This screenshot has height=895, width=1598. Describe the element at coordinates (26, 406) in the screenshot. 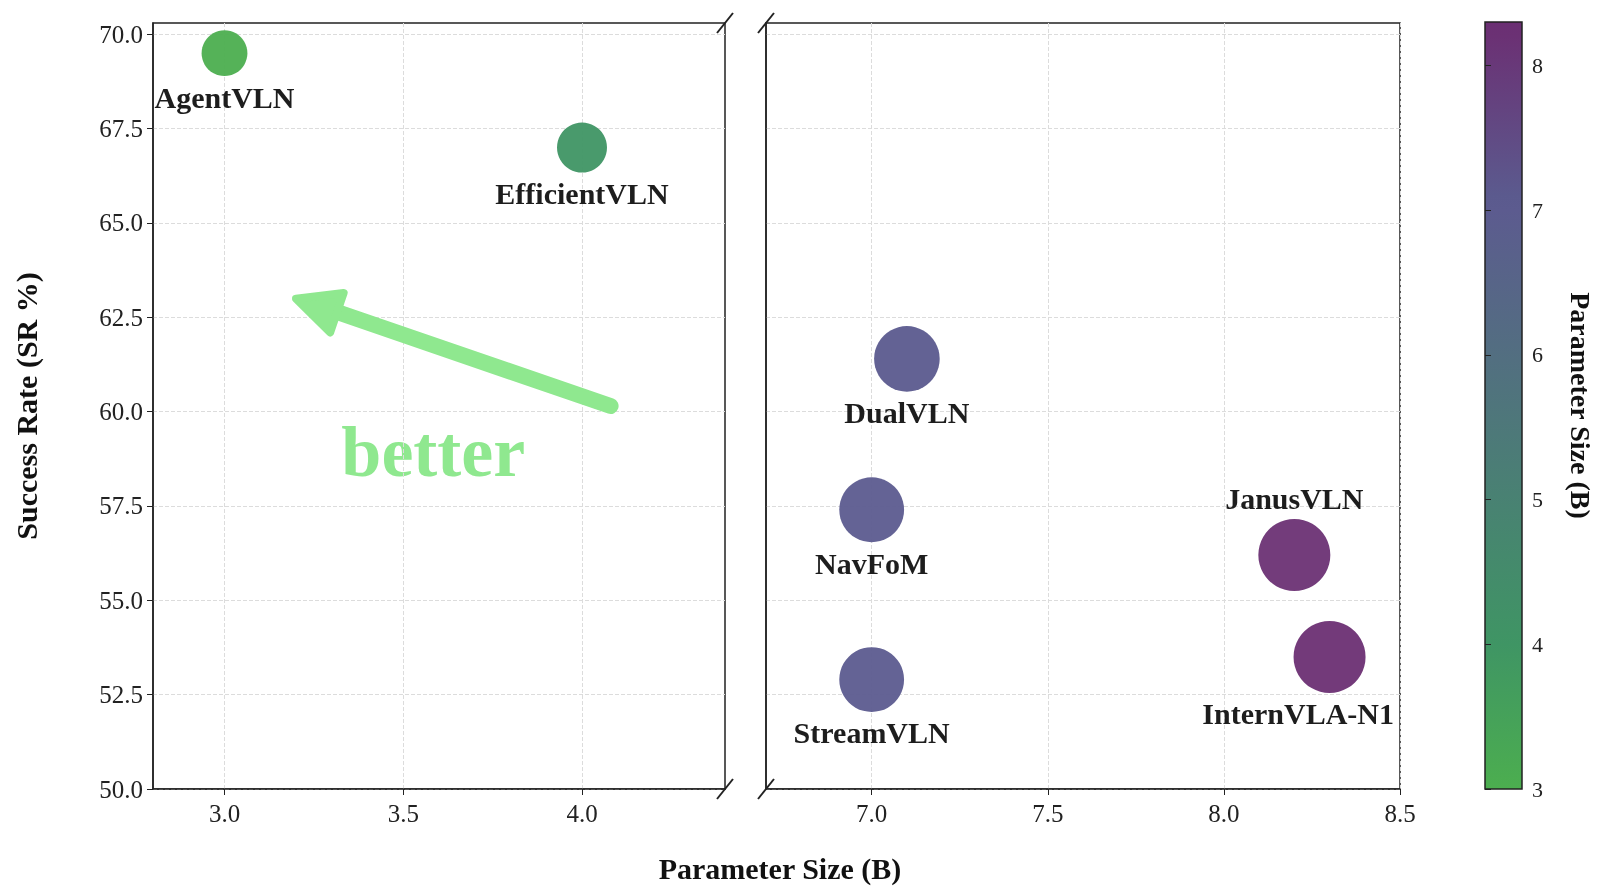

I see `y-axis-title: Success Rate (SR %)` at that location.